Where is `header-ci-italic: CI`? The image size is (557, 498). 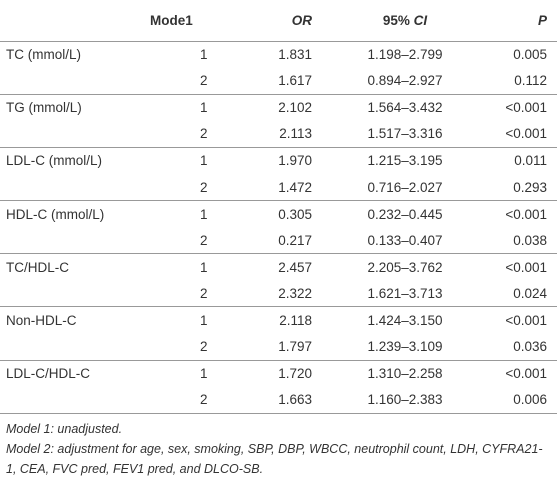 header-ci-italic: CI is located at coordinates (420, 20).